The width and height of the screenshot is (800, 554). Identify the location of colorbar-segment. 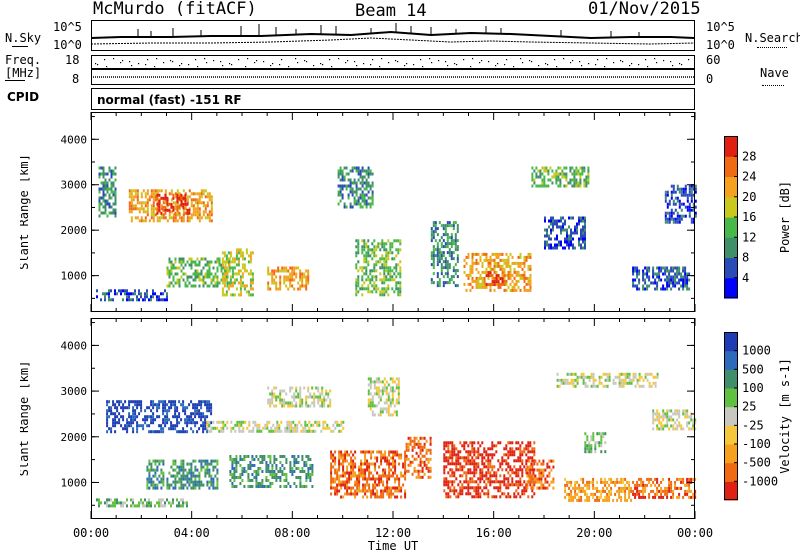
(731, 146).